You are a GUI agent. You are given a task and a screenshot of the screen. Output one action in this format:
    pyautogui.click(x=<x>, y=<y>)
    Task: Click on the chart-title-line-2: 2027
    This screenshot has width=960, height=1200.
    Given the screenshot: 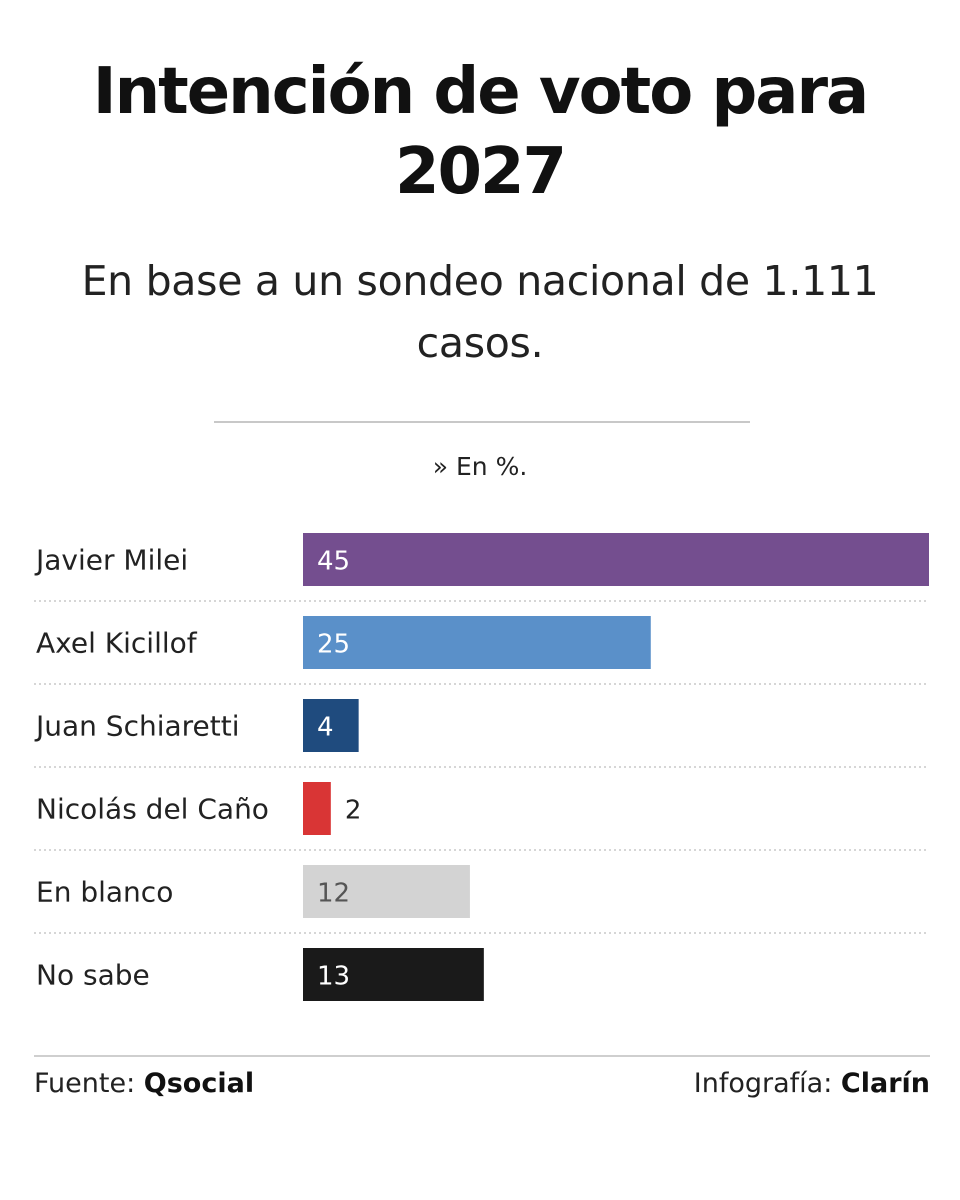 What is the action you would take?
    pyautogui.click(x=480, y=172)
    